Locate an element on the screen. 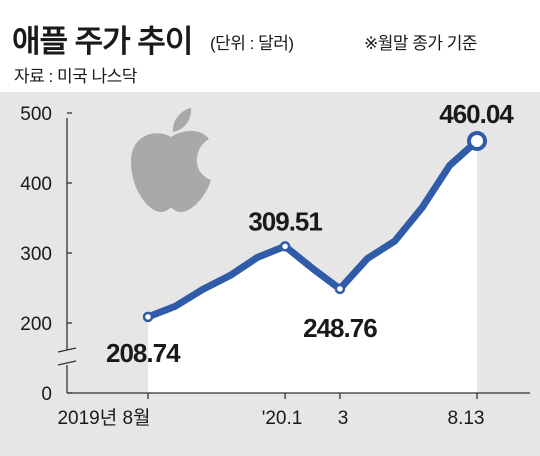 This screenshot has width=540, height=456. x-tick-label: 2019년 8월 is located at coordinates (103, 418).